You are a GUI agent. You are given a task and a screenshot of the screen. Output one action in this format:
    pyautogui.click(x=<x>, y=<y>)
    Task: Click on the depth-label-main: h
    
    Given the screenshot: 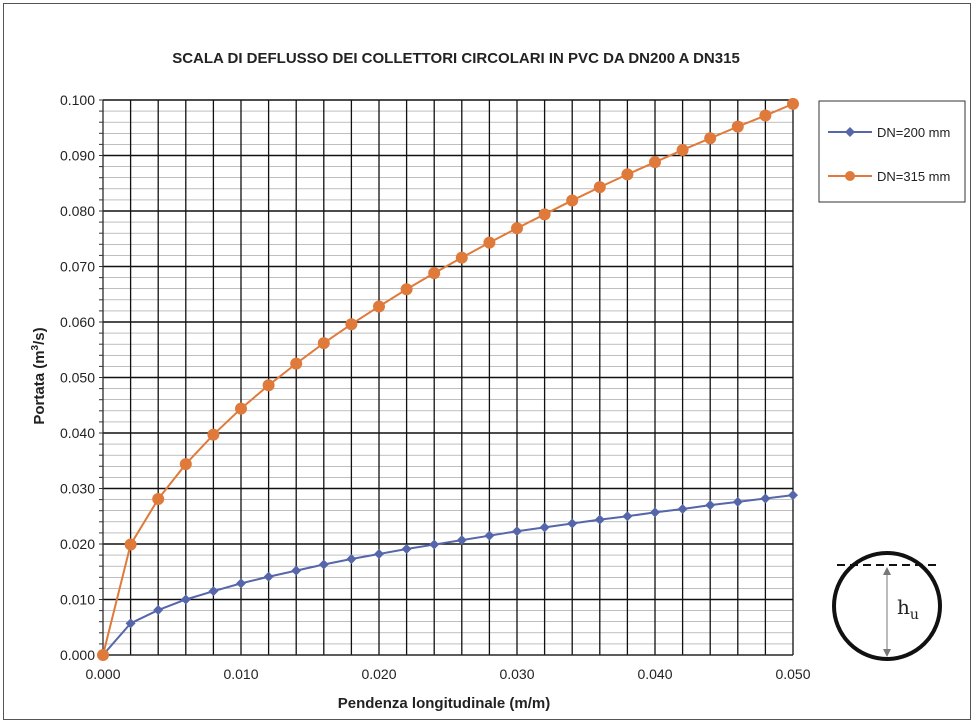 What is the action you would take?
    pyautogui.click(x=903, y=607)
    